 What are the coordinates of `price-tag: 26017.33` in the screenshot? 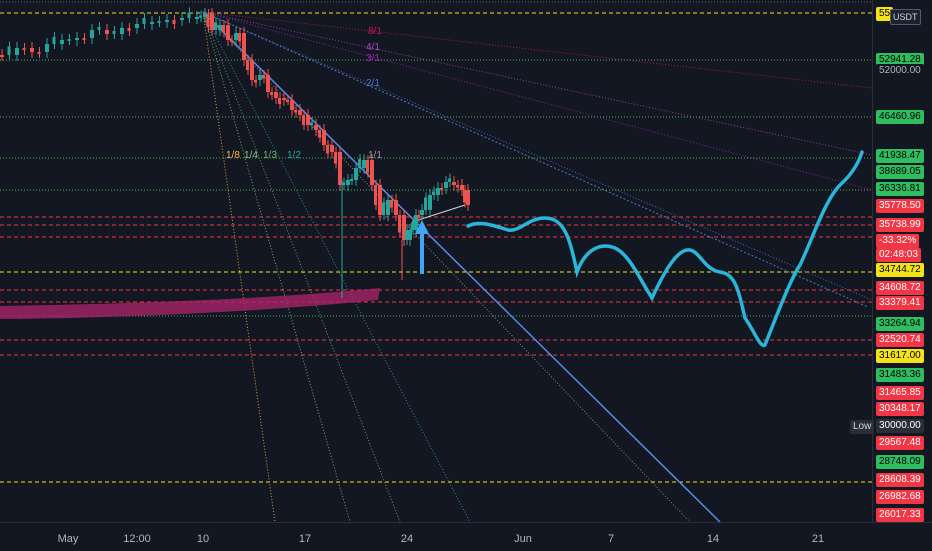 It's located at (900, 515).